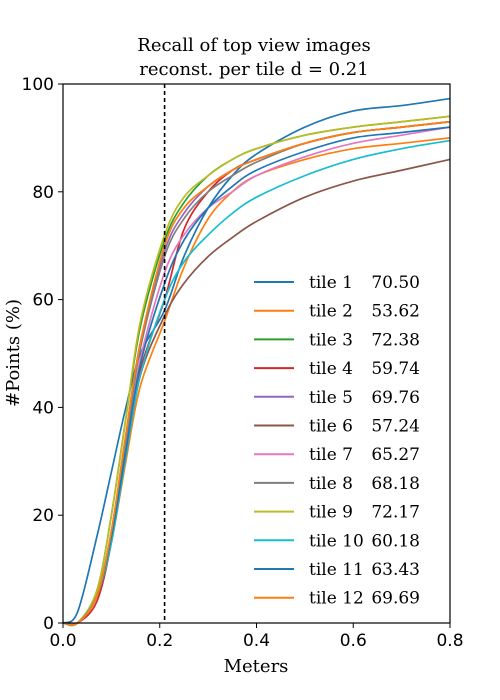 This screenshot has width=500, height=700. I want to click on x-tick-label: 0.2, so click(159, 641).